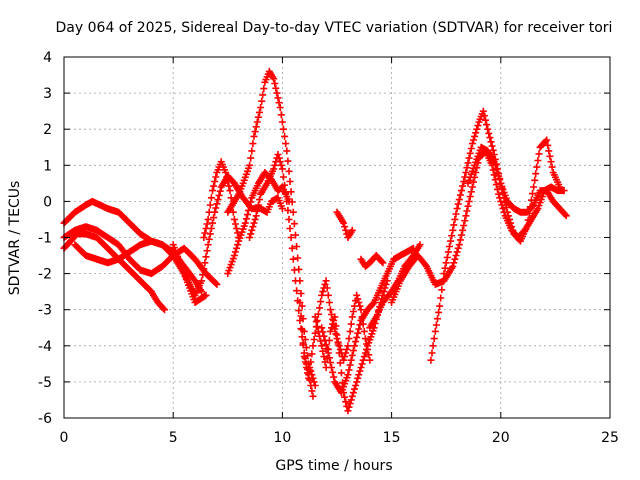  Describe the element at coordinates (333, 466) in the screenshot. I see `x-axis-label: GPS time / hours` at that location.